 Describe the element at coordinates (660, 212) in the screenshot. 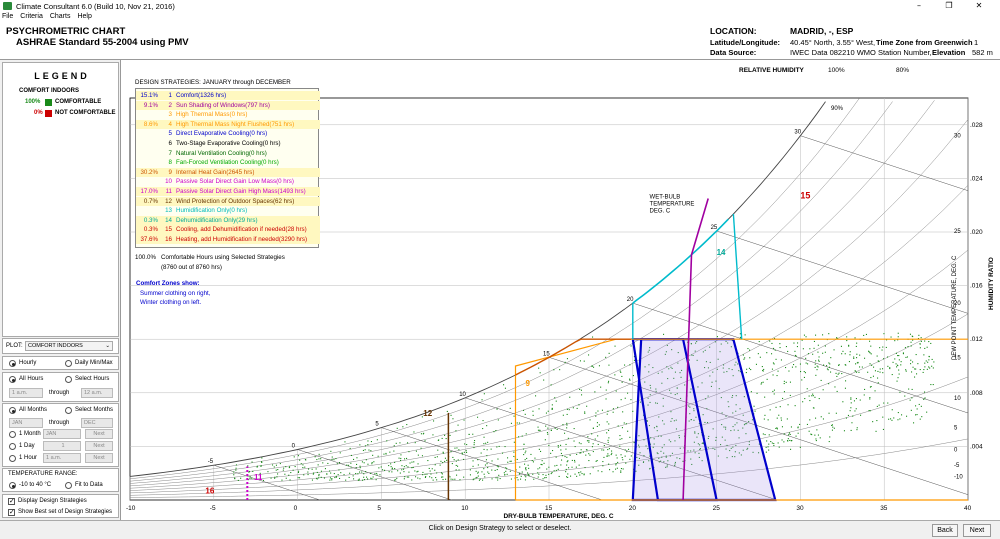

I see `wet-bulb-label: DEG. C` at that location.